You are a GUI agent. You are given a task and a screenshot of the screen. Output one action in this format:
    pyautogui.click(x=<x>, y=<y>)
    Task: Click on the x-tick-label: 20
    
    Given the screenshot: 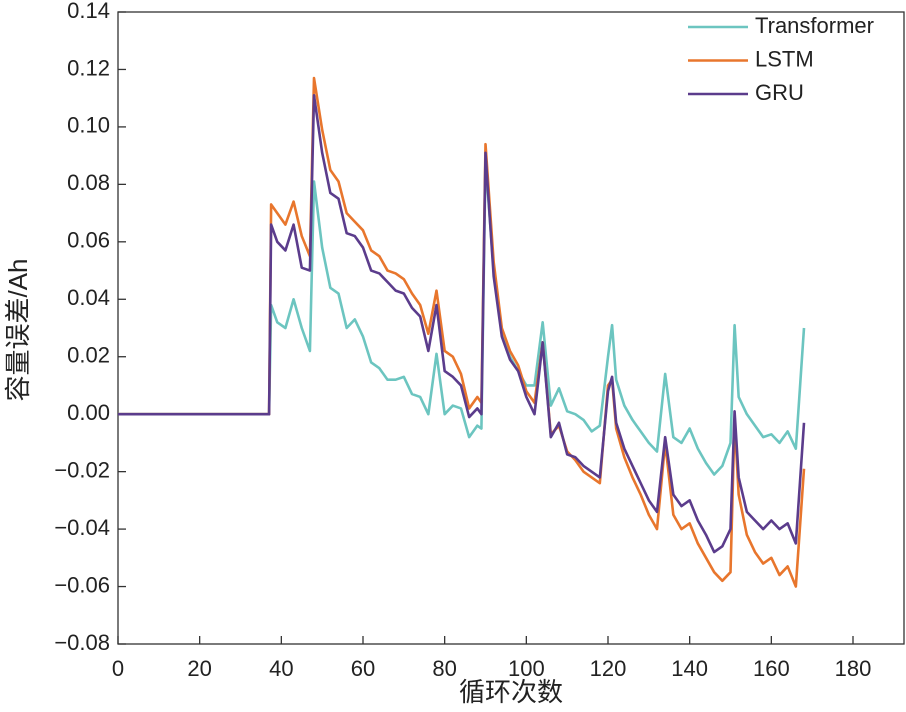 What is the action you would take?
    pyautogui.click(x=199, y=668)
    